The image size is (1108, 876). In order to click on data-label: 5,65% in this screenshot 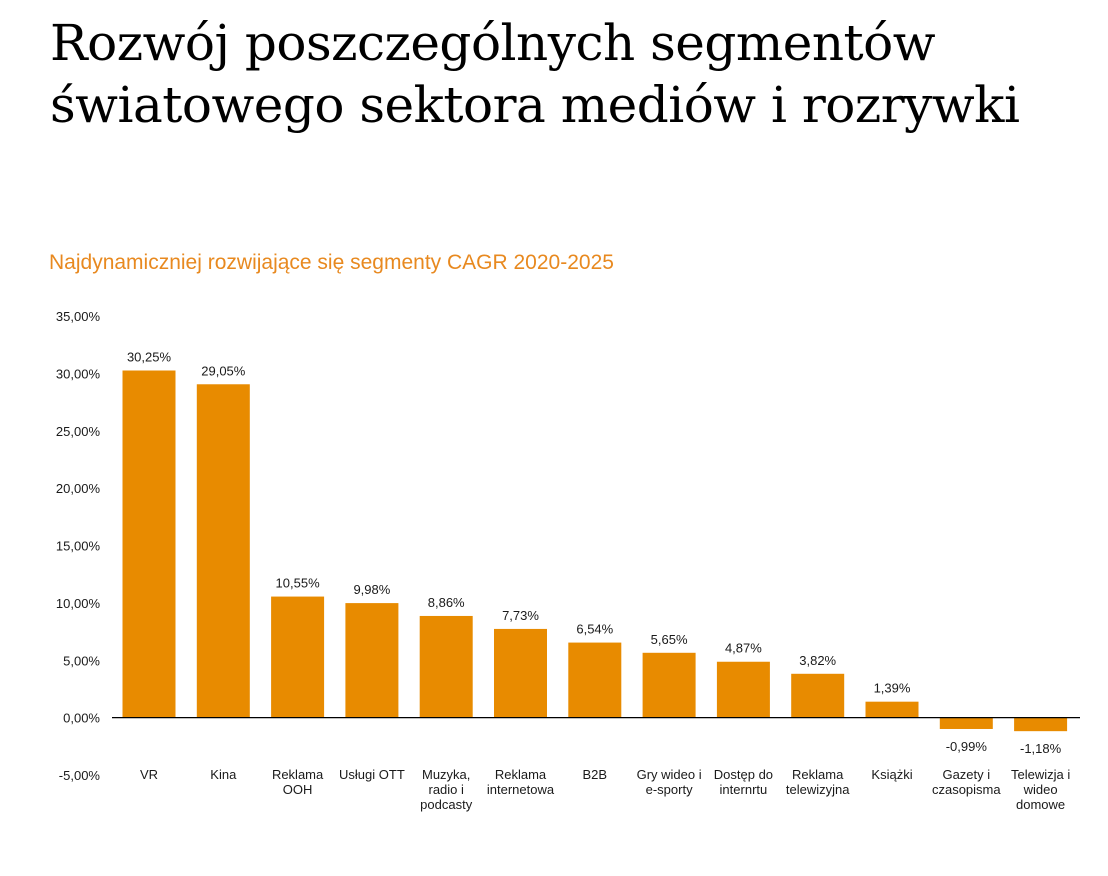, I will do `click(669, 639)`.